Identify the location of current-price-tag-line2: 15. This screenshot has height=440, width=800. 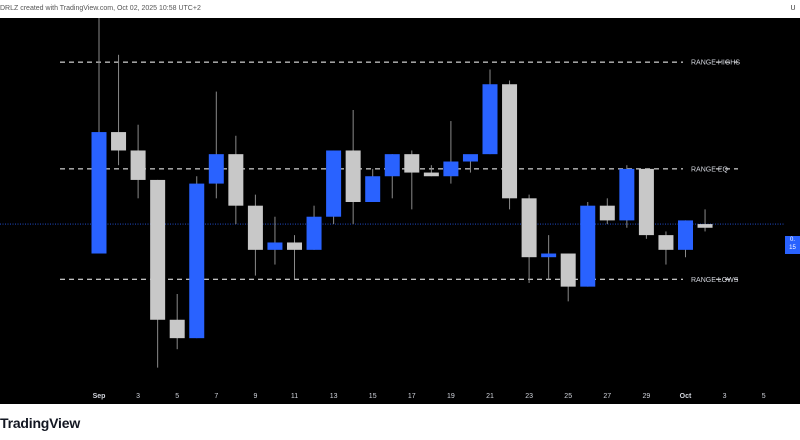
(792, 248).